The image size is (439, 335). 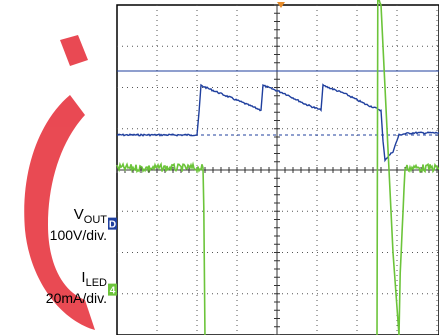 I want to click on channel-marker-label: 4, so click(x=113, y=291).